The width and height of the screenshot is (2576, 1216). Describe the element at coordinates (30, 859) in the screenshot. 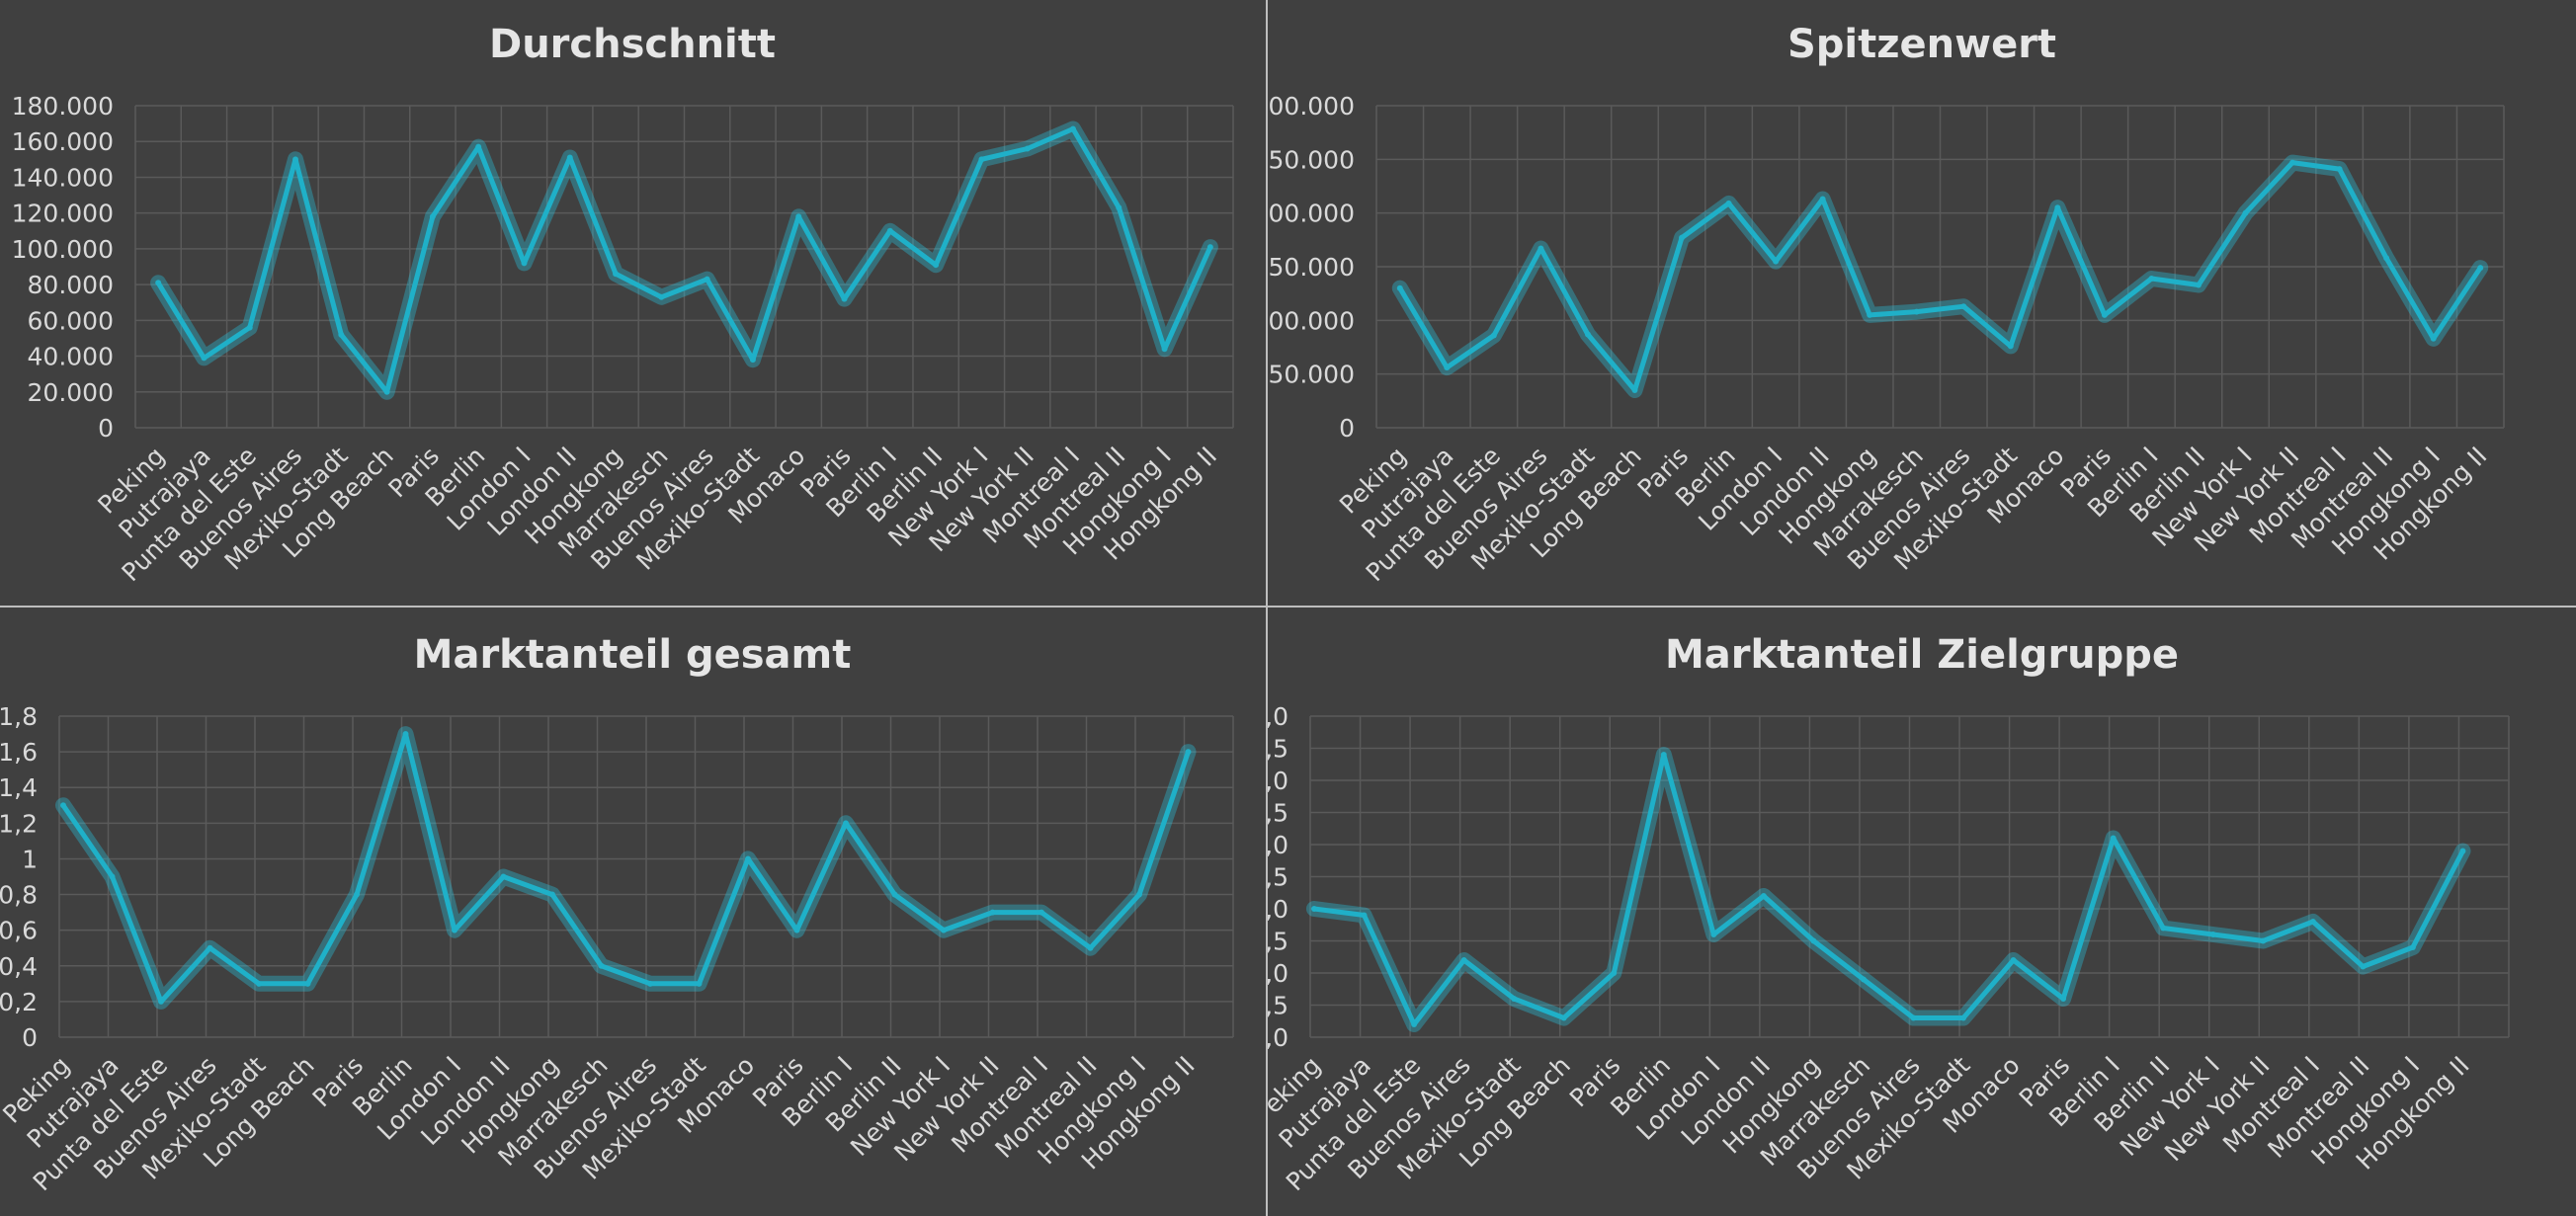

I see `y-tick-label: 1` at that location.